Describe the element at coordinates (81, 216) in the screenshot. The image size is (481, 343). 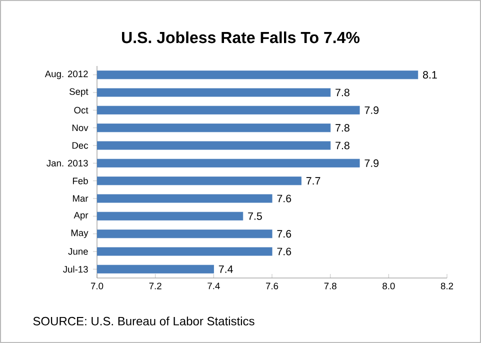
I see `y-tick-label: Apr` at that location.